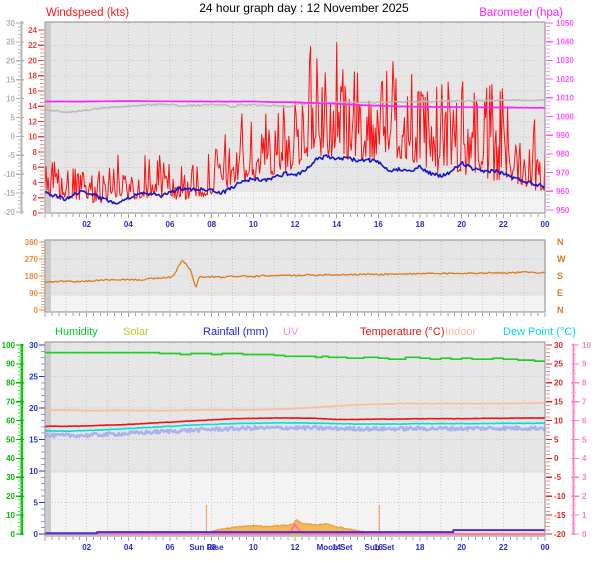  Describe the element at coordinates (35, 152) in the screenshot. I see `svg-text: 8` at that location.